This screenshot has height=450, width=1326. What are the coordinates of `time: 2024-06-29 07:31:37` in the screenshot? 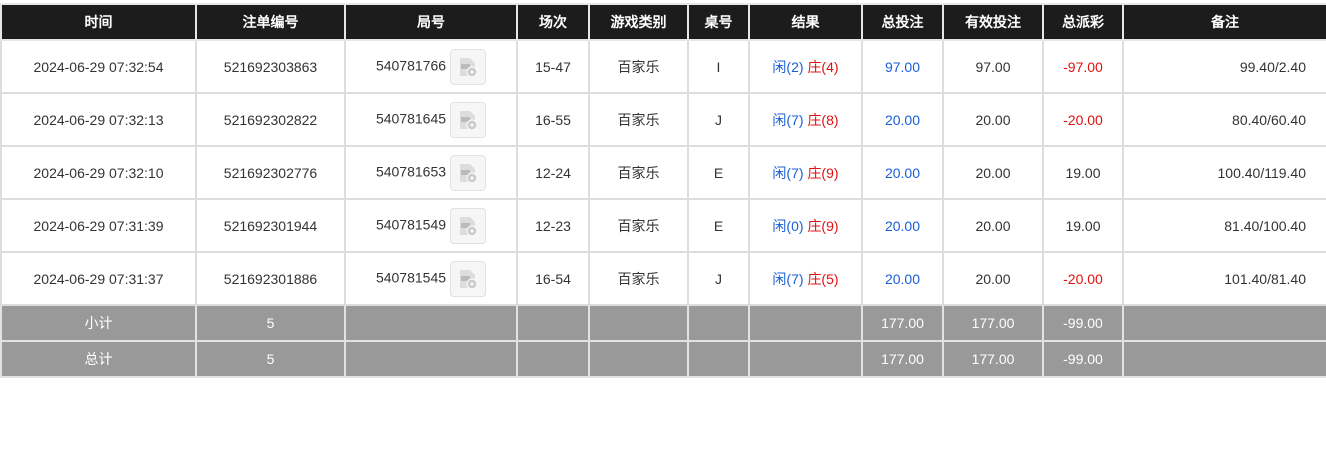 It's located at (98, 278).